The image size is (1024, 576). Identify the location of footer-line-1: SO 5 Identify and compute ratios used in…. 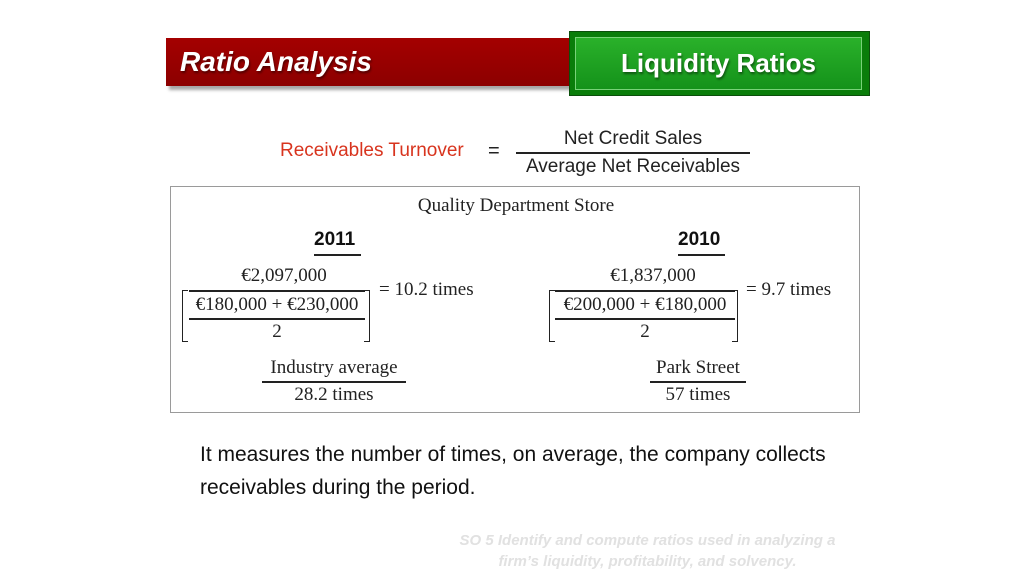
(647, 540).